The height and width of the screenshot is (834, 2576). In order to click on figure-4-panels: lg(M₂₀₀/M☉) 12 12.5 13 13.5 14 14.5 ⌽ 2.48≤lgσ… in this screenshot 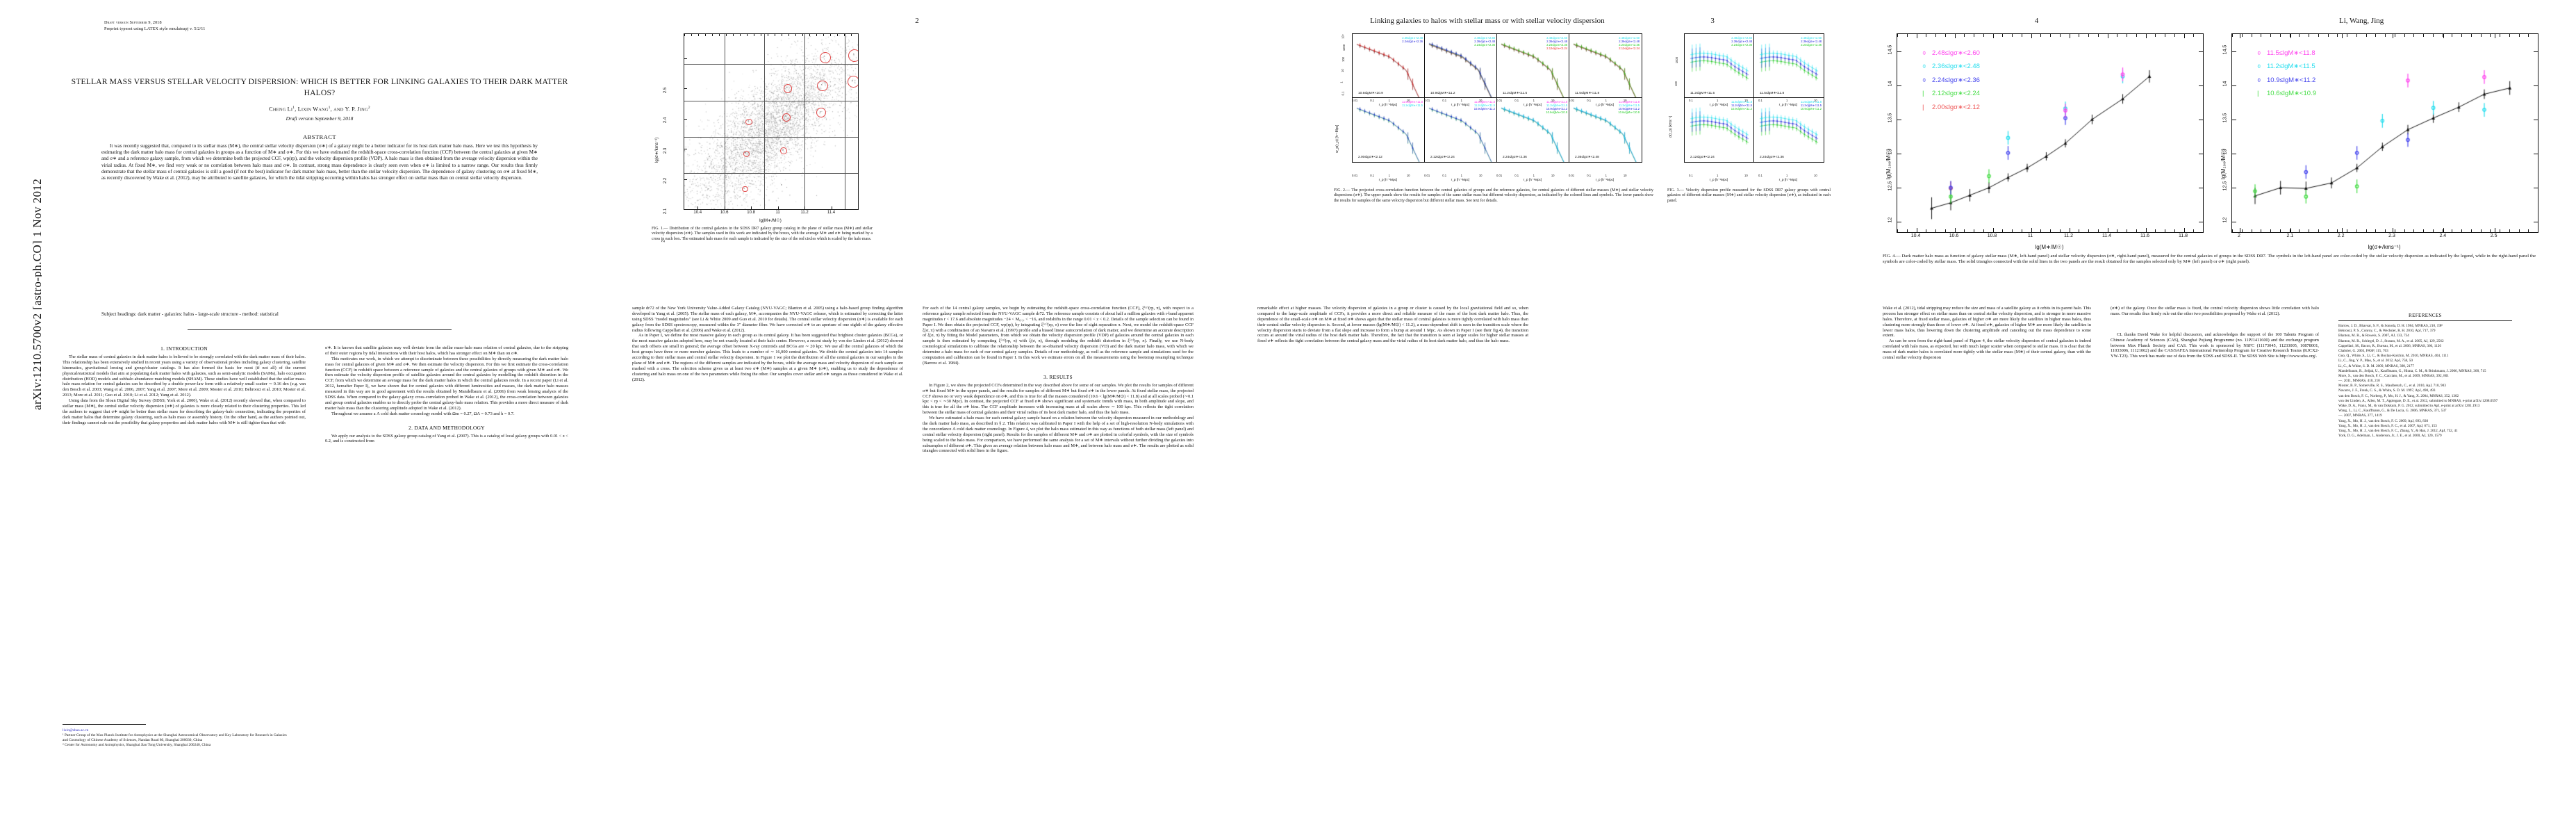, I will do `click(2211, 141)`.